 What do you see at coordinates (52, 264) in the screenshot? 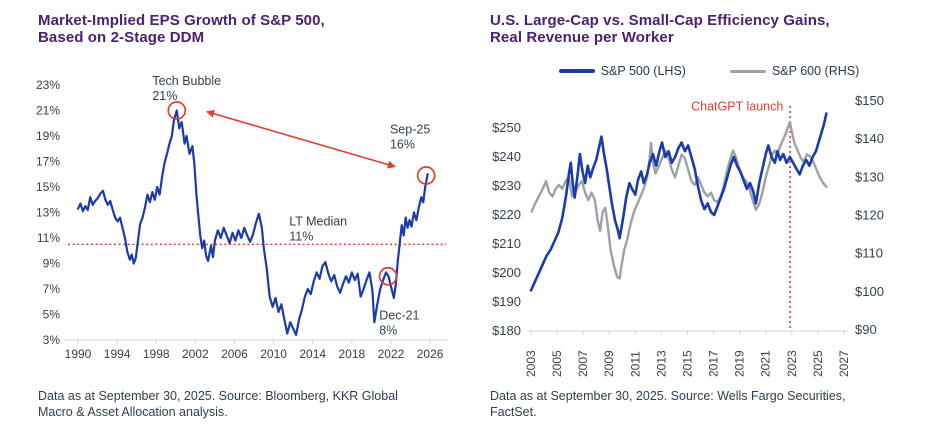
I see `left-y-tick-label: 9%` at bounding box center [52, 264].